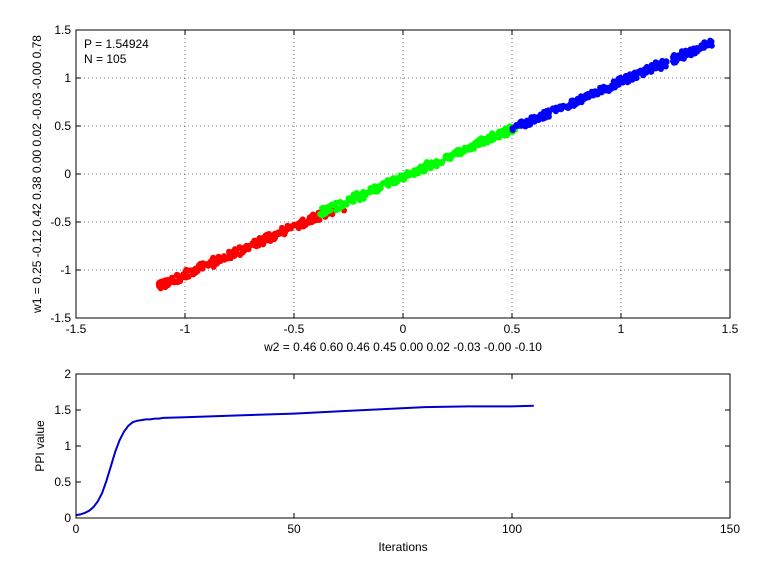  What do you see at coordinates (60, 222) in the screenshot?
I see `y-tick-label: -0.5` at bounding box center [60, 222].